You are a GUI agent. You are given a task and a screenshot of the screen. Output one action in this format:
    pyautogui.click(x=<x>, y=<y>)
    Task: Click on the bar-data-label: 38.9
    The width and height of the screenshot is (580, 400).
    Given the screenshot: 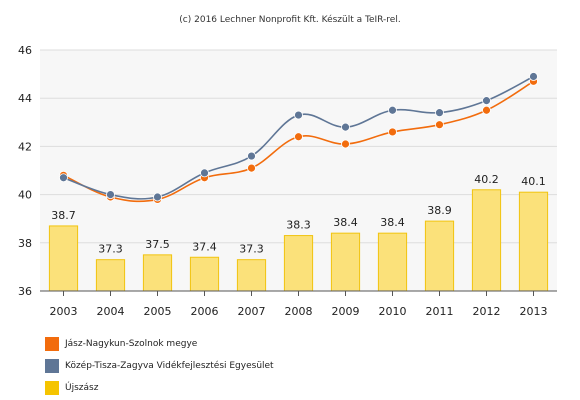 What is the action you would take?
    pyautogui.click(x=439, y=210)
    